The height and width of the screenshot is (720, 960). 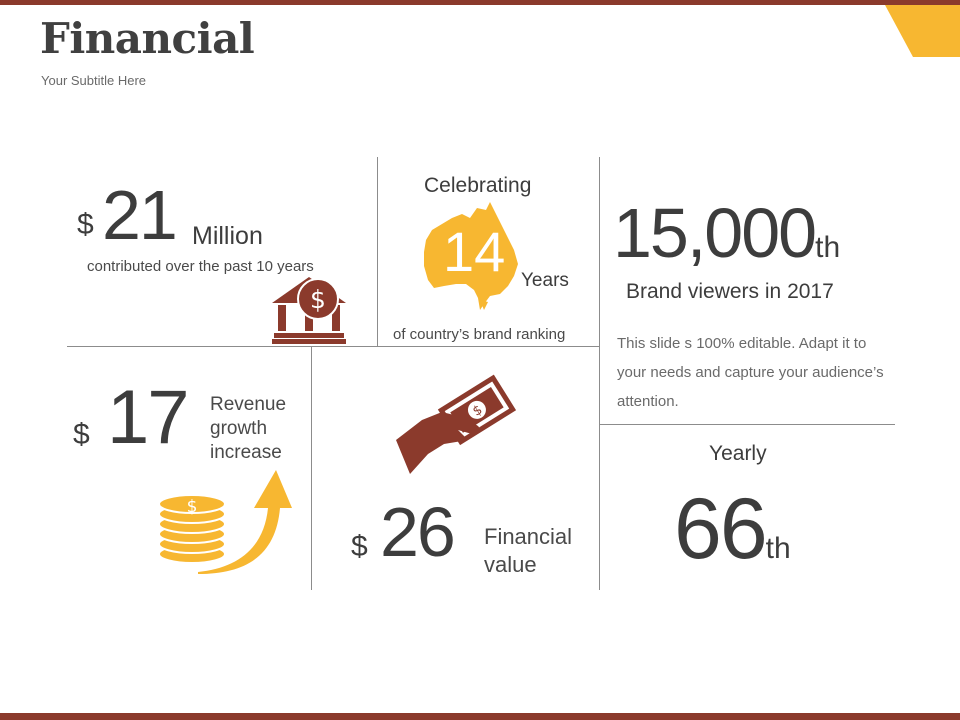 What do you see at coordinates (738, 453) in the screenshot?
I see `yearly-heading: Yearly` at bounding box center [738, 453].